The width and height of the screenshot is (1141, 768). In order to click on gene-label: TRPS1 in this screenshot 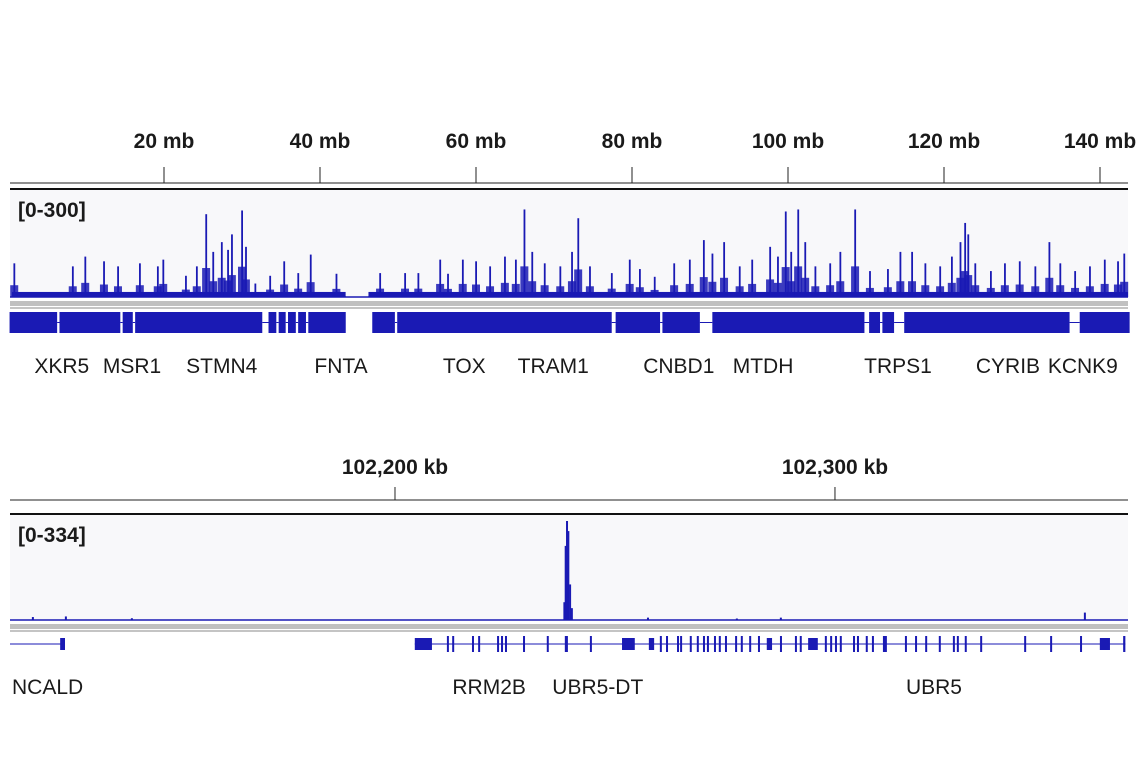, I will do `click(898, 366)`.